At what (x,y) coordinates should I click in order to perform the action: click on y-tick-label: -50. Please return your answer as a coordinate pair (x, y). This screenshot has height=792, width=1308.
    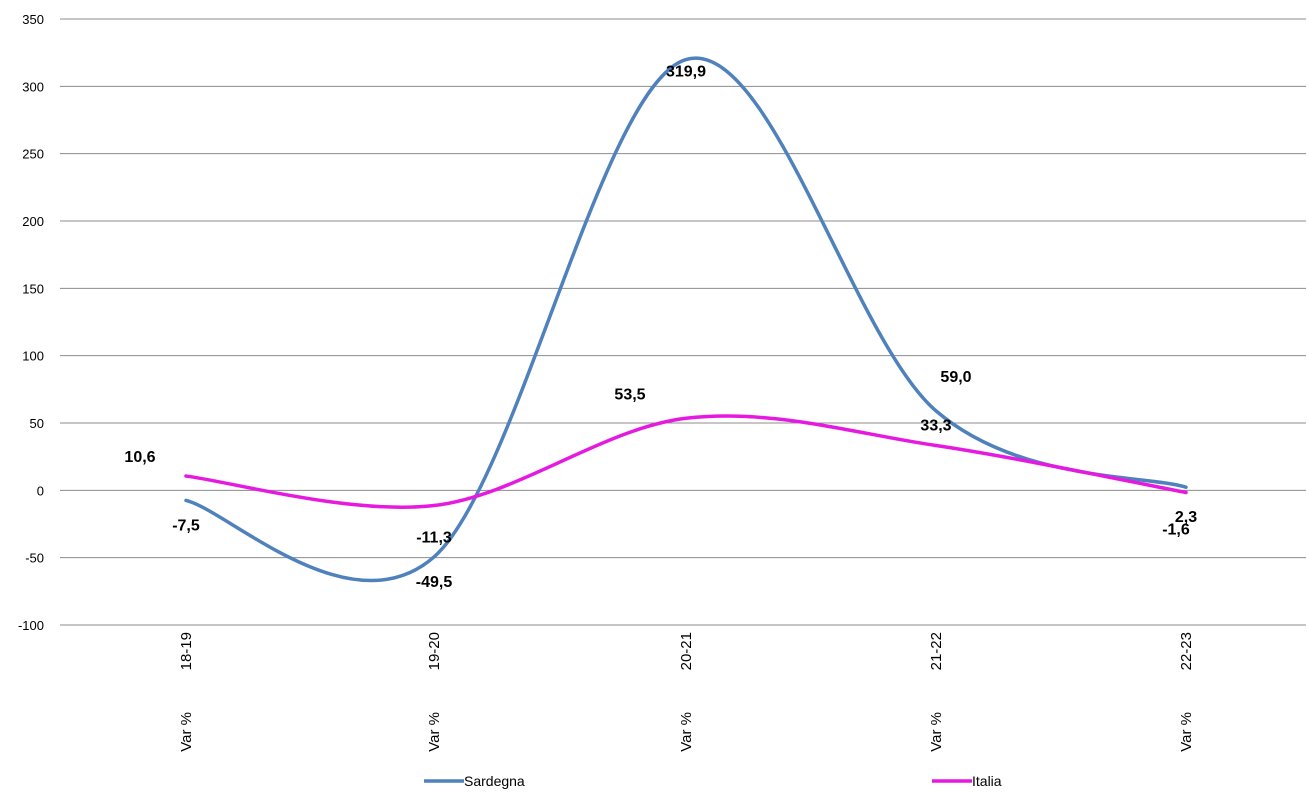
    Looking at the image, I should click on (34, 558).